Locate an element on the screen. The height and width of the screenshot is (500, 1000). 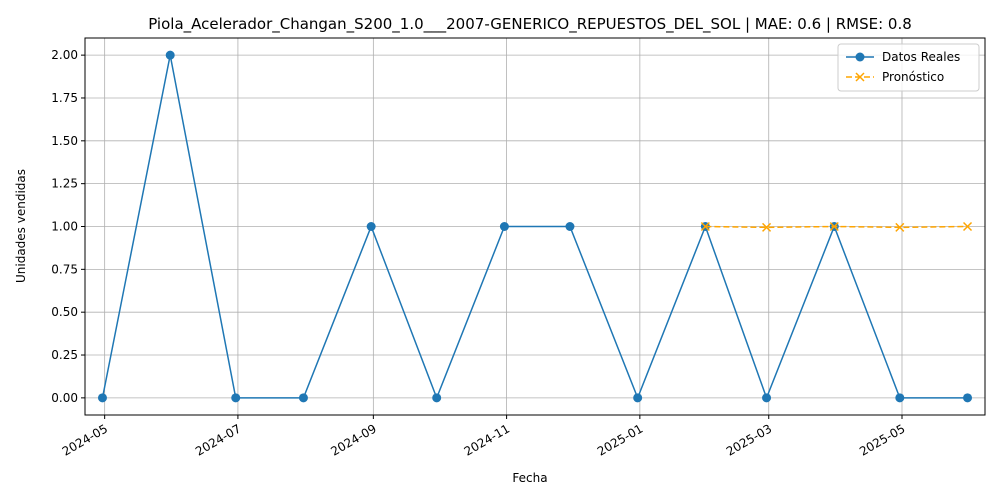
legend-item: Datos Reales is located at coordinates (903, 57).